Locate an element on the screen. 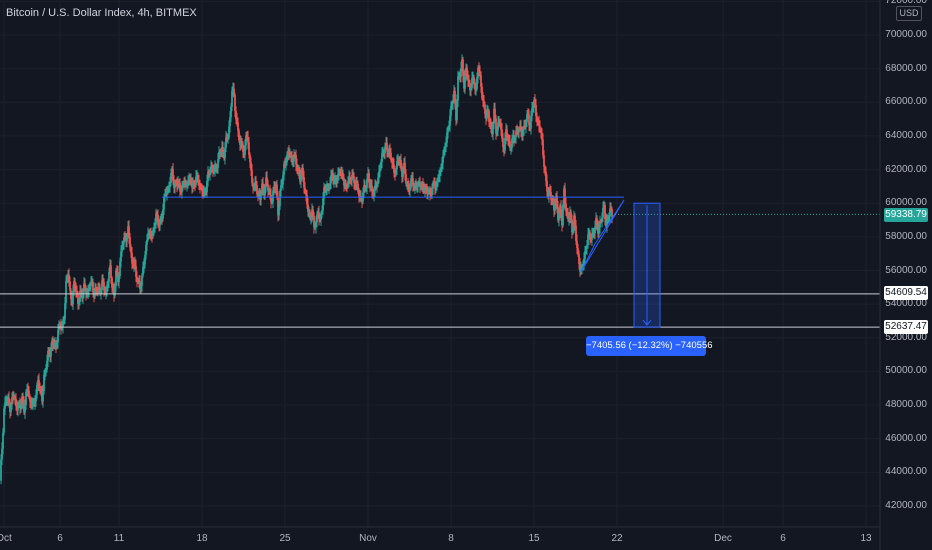  measure-label: −7405.56 (−12.32%) −740556 is located at coordinates (649, 346).